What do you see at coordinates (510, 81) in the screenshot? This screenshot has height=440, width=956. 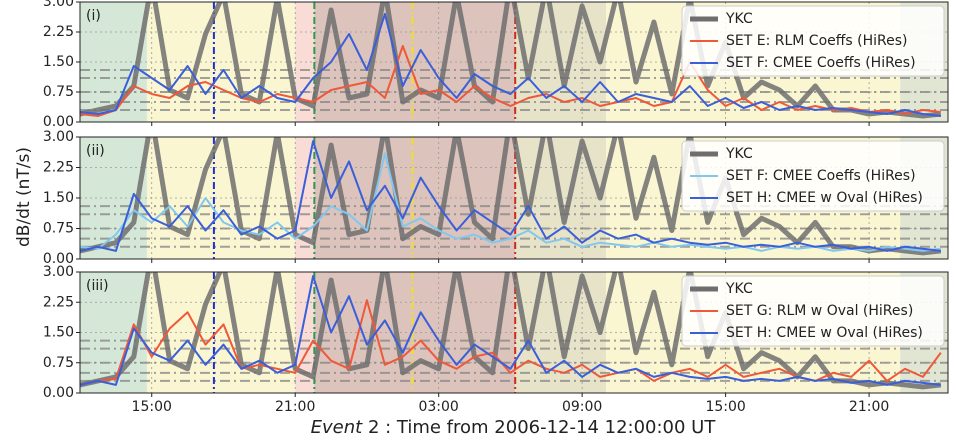 I see `series-line` at bounding box center [510, 81].